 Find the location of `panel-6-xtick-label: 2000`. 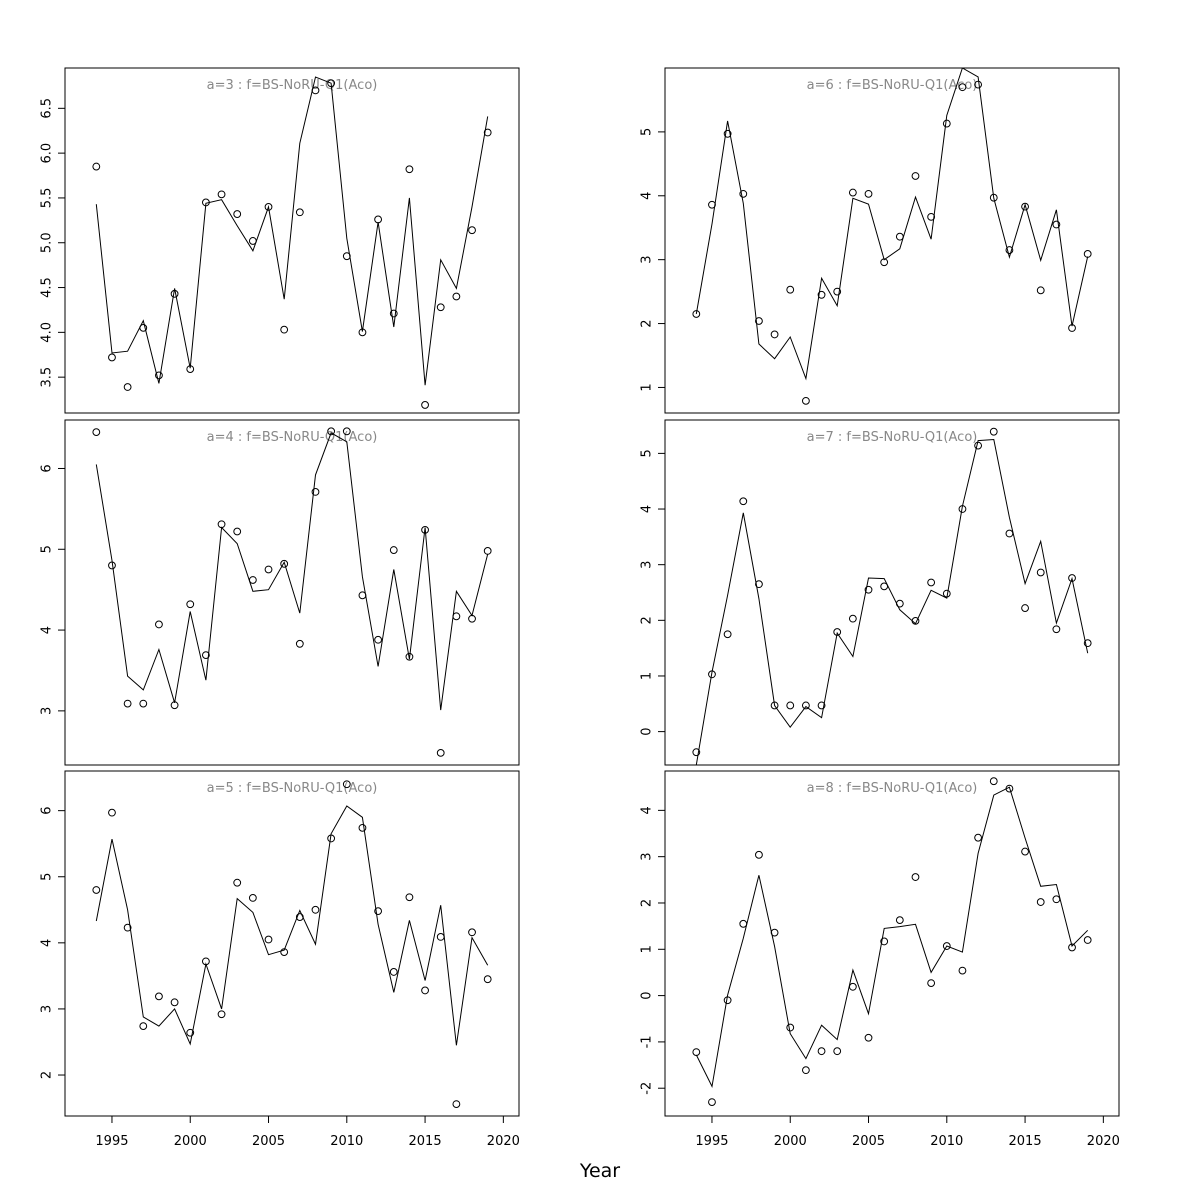

panel-6-xtick-label: 2000 is located at coordinates (790, 1141).